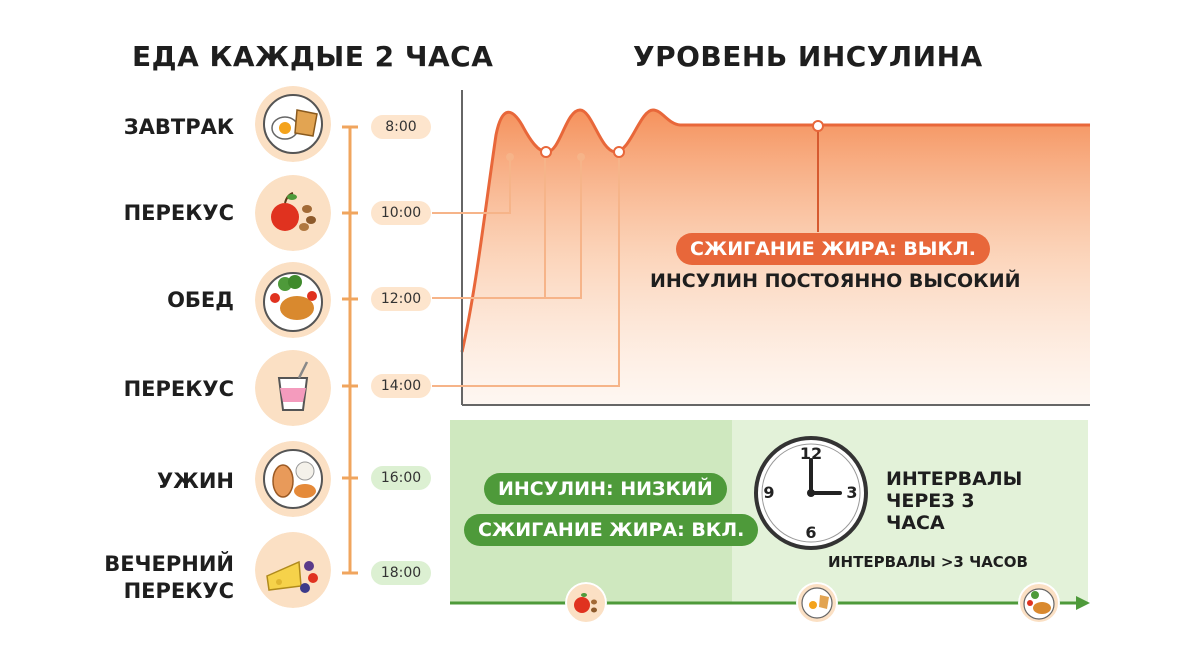 The height and width of the screenshot is (670, 1200). Describe the element at coordinates (401, 573) in the screenshot. I see `time-pill-1800: 18:00` at that location.